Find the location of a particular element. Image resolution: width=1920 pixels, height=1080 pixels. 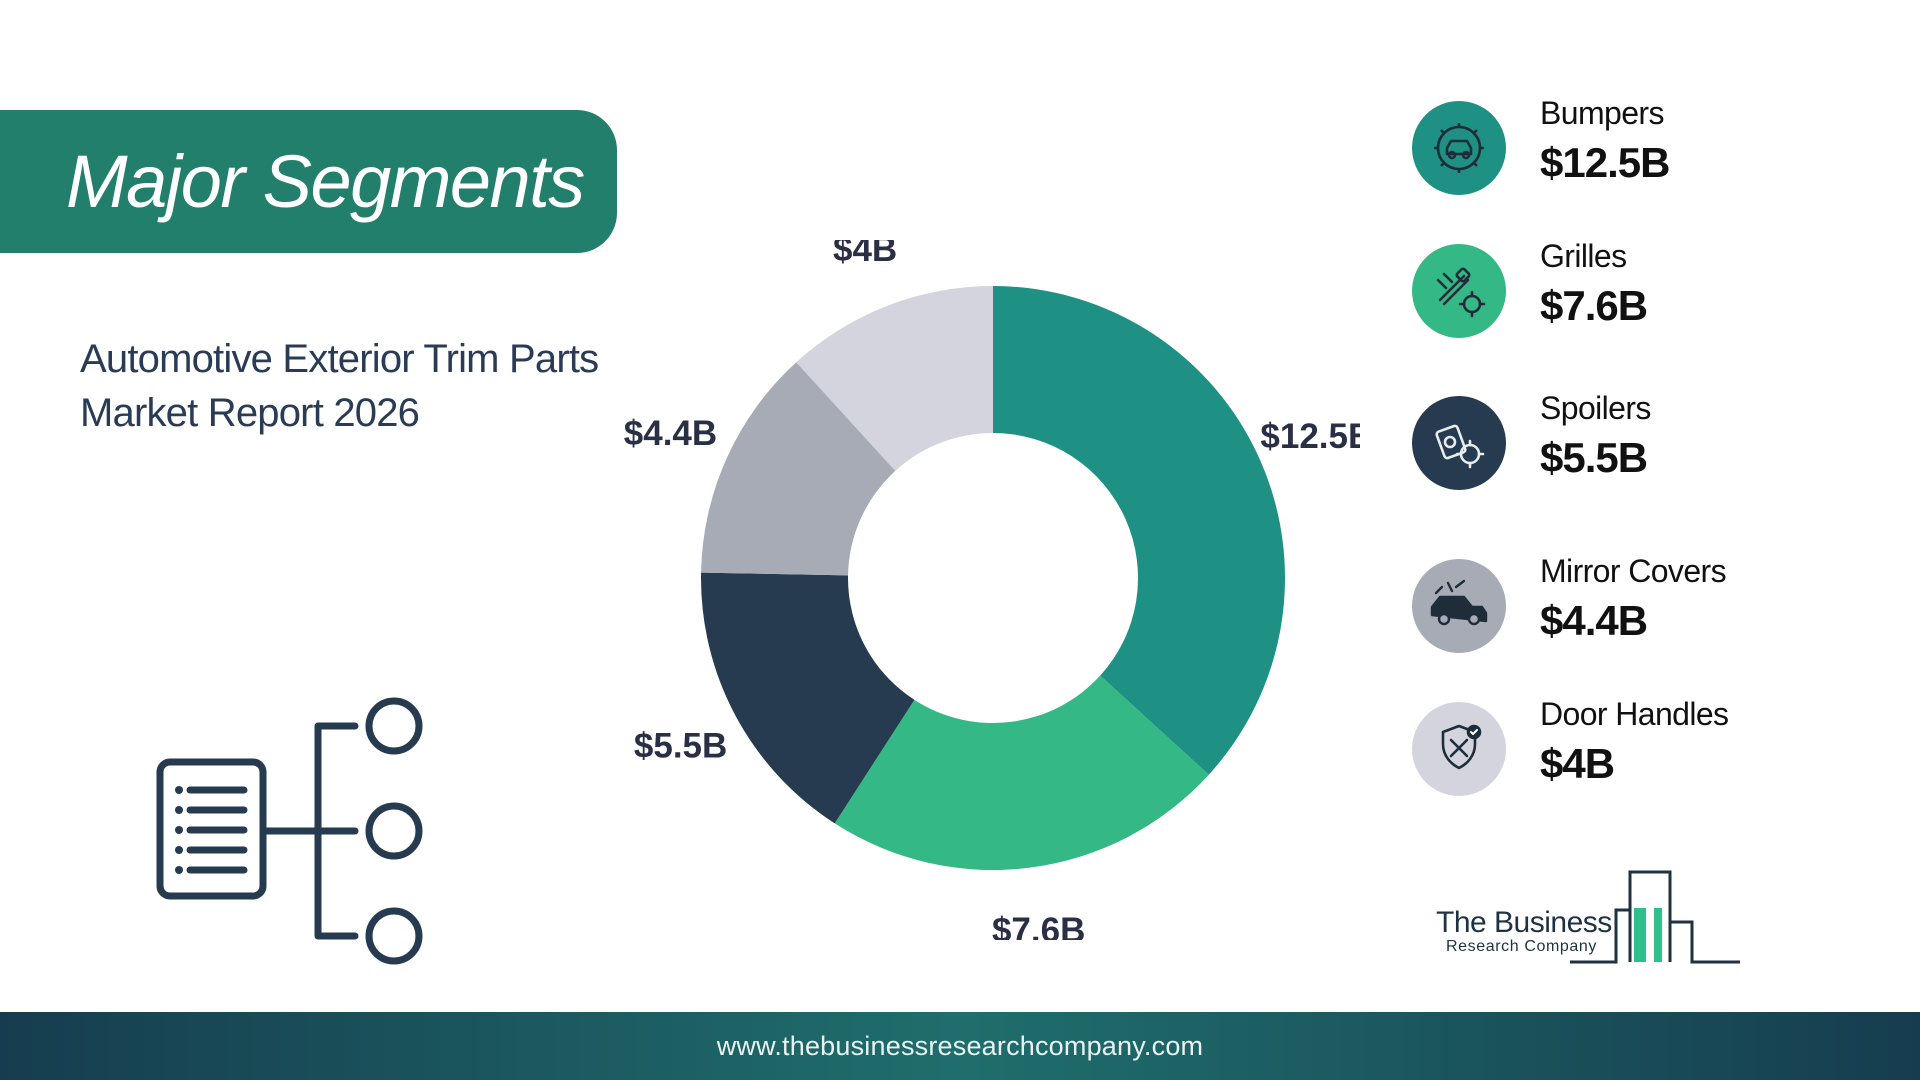

legend-name: Bumpers is located at coordinates (1602, 113).